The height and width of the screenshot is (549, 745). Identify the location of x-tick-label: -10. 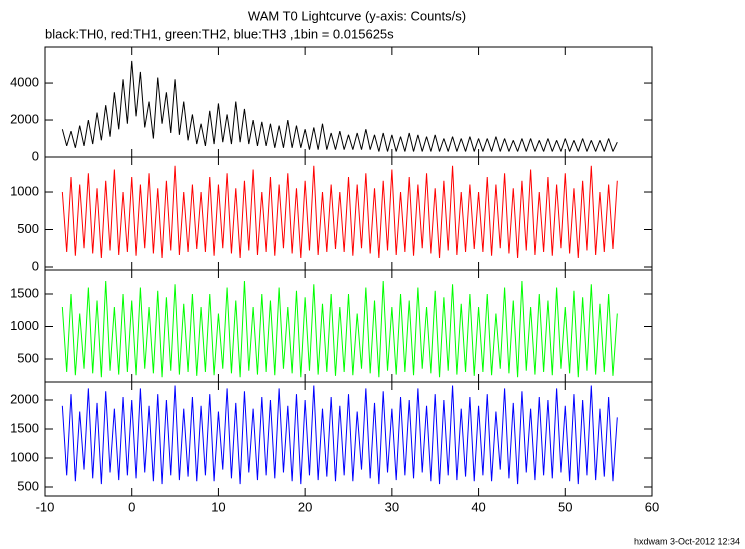
(45, 506).